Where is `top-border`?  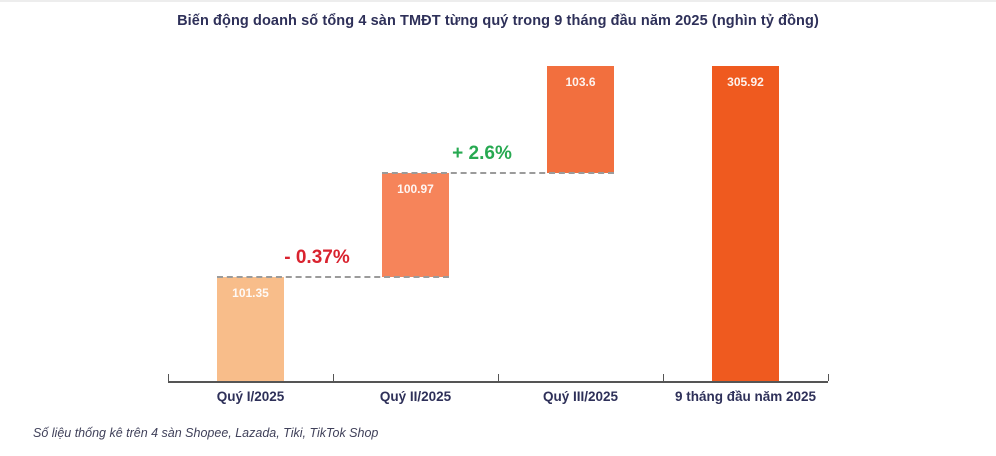
top-border is located at coordinates (498, 1).